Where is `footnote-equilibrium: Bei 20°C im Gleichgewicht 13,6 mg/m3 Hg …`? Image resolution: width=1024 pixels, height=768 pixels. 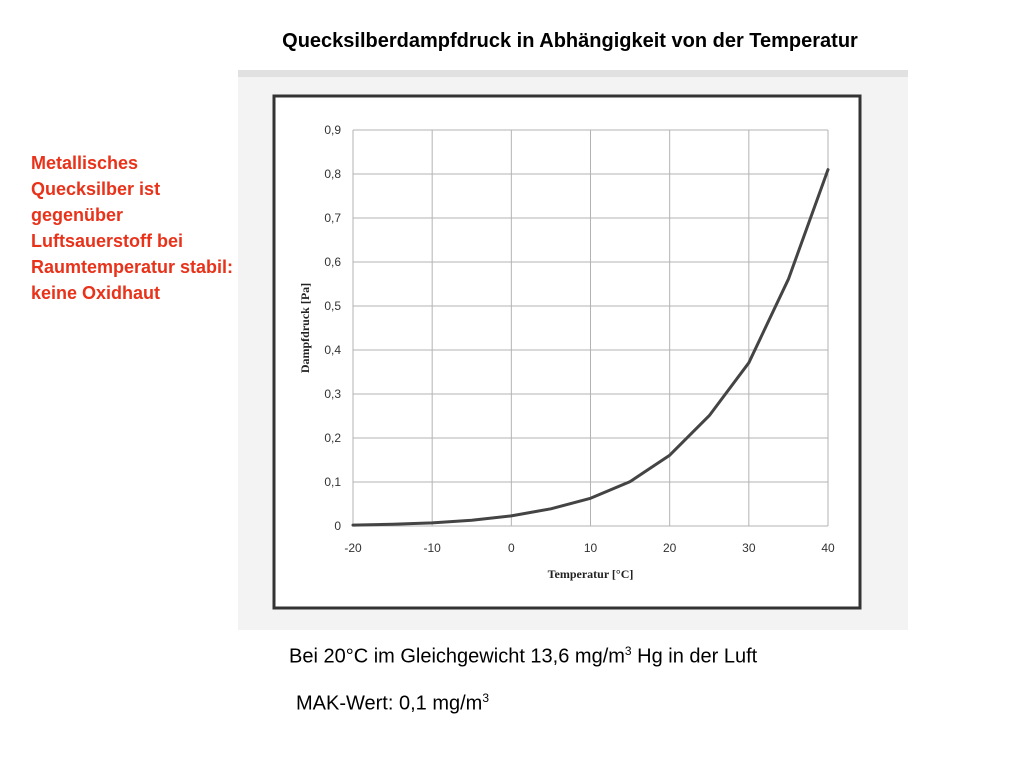 footnote-equilibrium: Bei 20°C im Gleichgewicht 13,6 mg/m3 Hg … is located at coordinates (523, 656).